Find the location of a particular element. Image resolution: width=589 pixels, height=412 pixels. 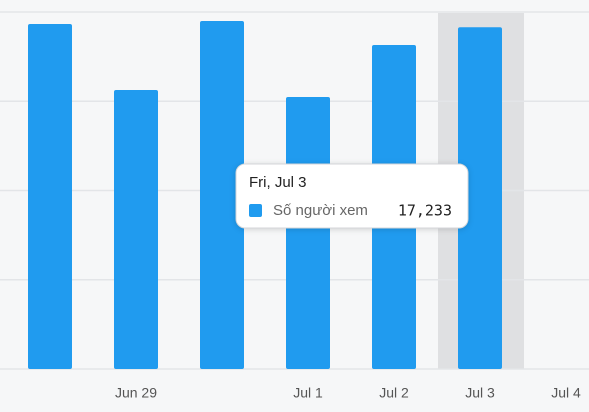

tooltip-series-name: Số người xem is located at coordinates (320, 210).